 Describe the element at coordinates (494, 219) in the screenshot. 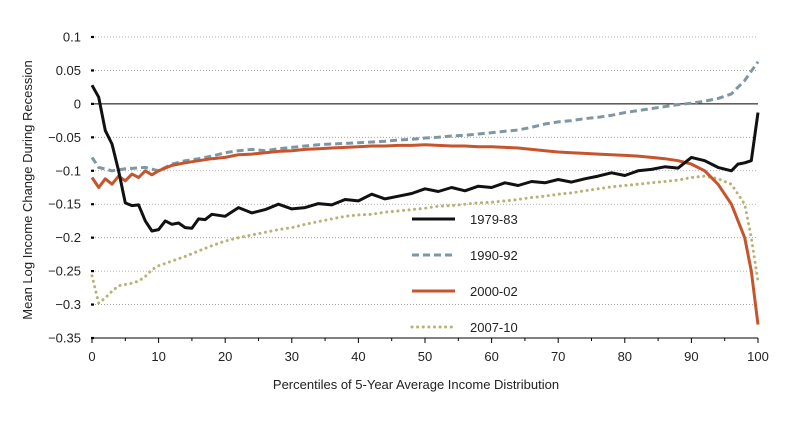

I see `legend-label-1979-83: 1979-83` at that location.